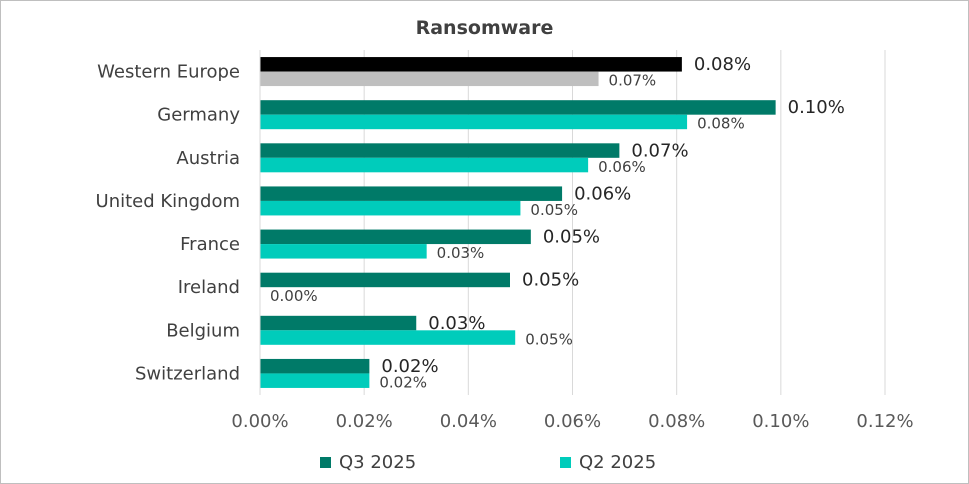 Image resolution: width=969 pixels, height=484 pixels. I want to click on data-label-q3: 0.07%, so click(659, 150).